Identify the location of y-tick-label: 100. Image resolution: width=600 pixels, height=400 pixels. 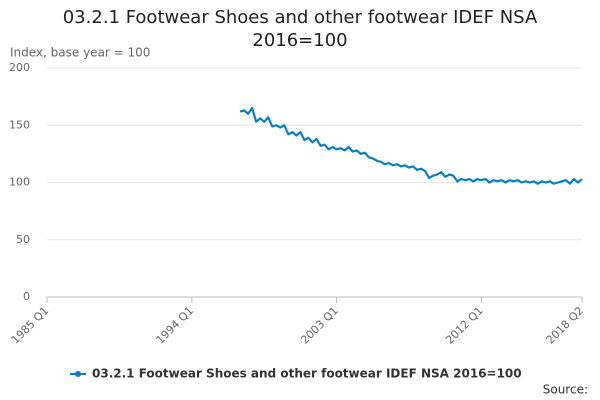
(19, 182).